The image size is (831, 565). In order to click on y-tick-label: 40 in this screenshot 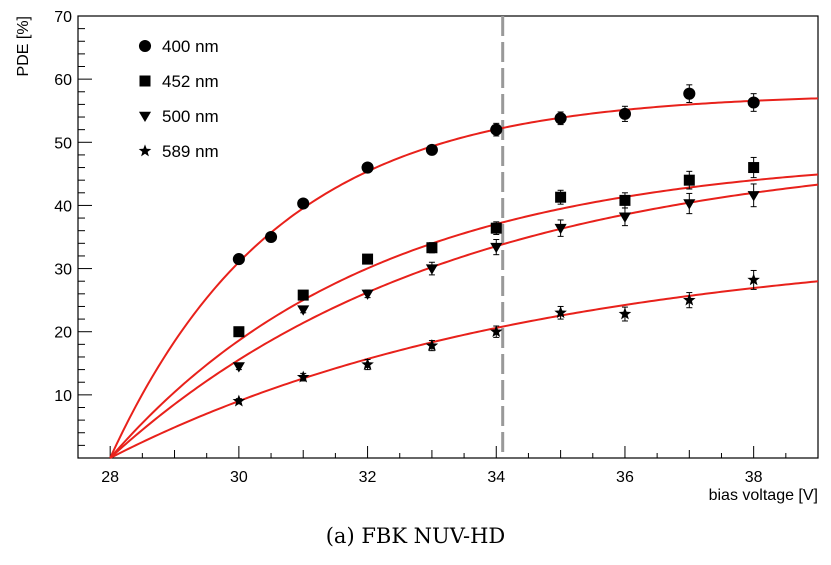, I will do `click(63, 206)`.